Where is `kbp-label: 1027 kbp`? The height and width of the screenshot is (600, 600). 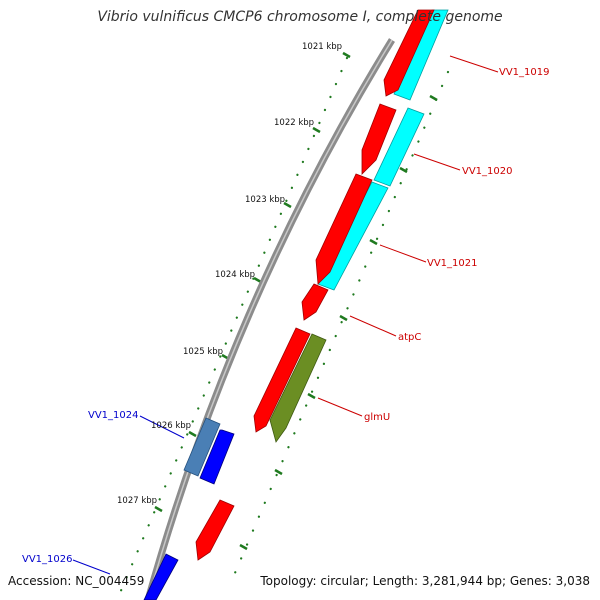
kbp-label: 1027 kbp is located at coordinates (137, 501).